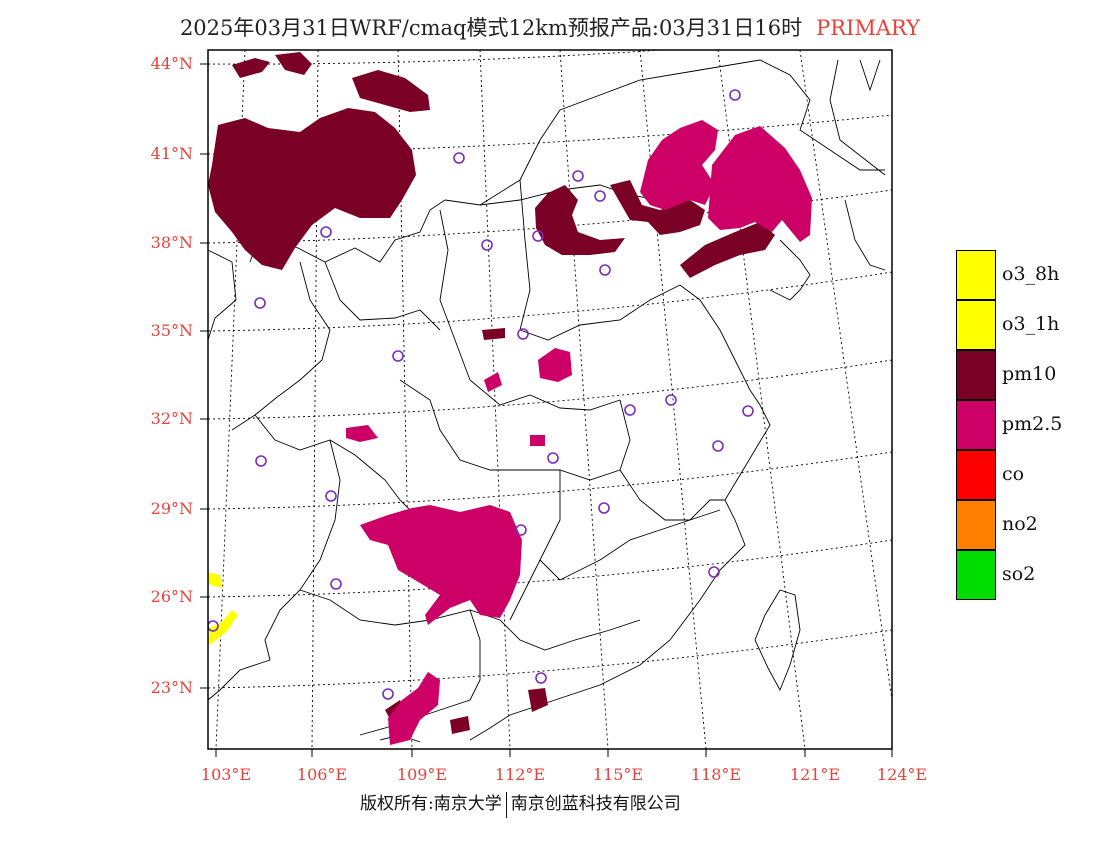  I want to click on legend-swatch-pm10, so click(976, 375).